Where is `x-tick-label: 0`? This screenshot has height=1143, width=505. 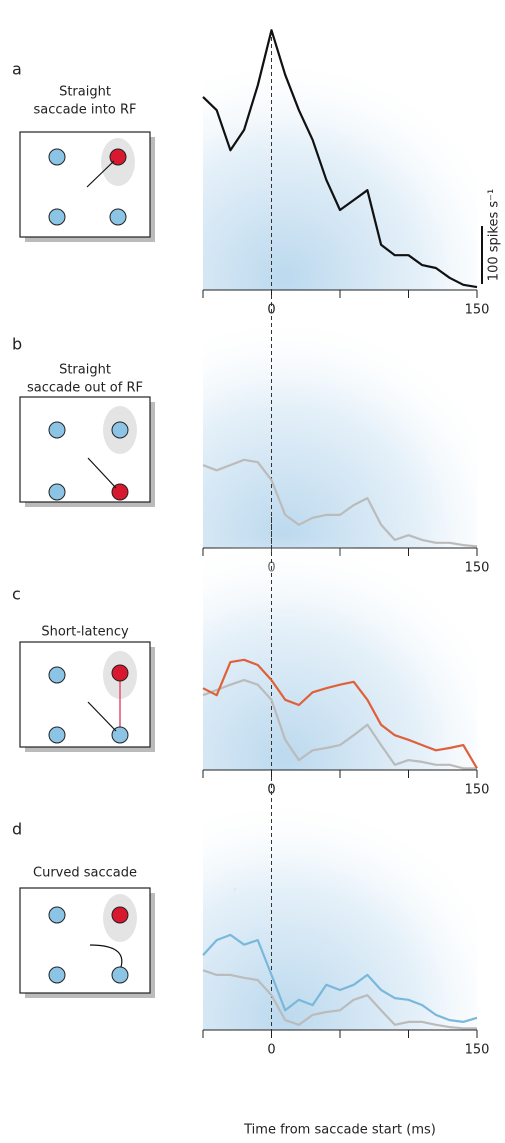
x-tick-label: 0 is located at coordinates (271, 1050).